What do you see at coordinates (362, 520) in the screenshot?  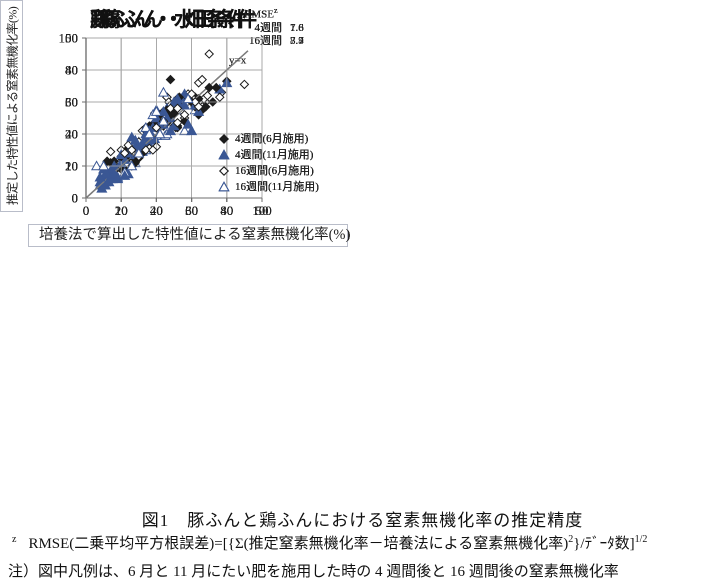 I see `figure-caption: 図1 豚ふんと鶏ふんにおける窒素無機化率の推定精度` at bounding box center [362, 520].